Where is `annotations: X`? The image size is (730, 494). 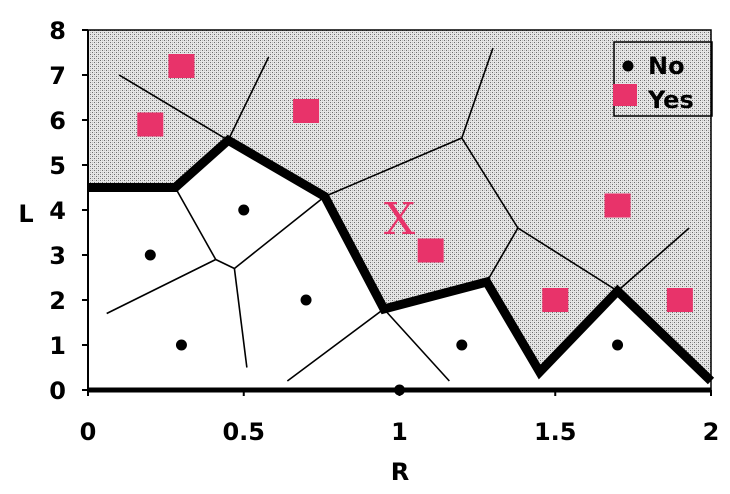
annotations: X is located at coordinates (400, 219).